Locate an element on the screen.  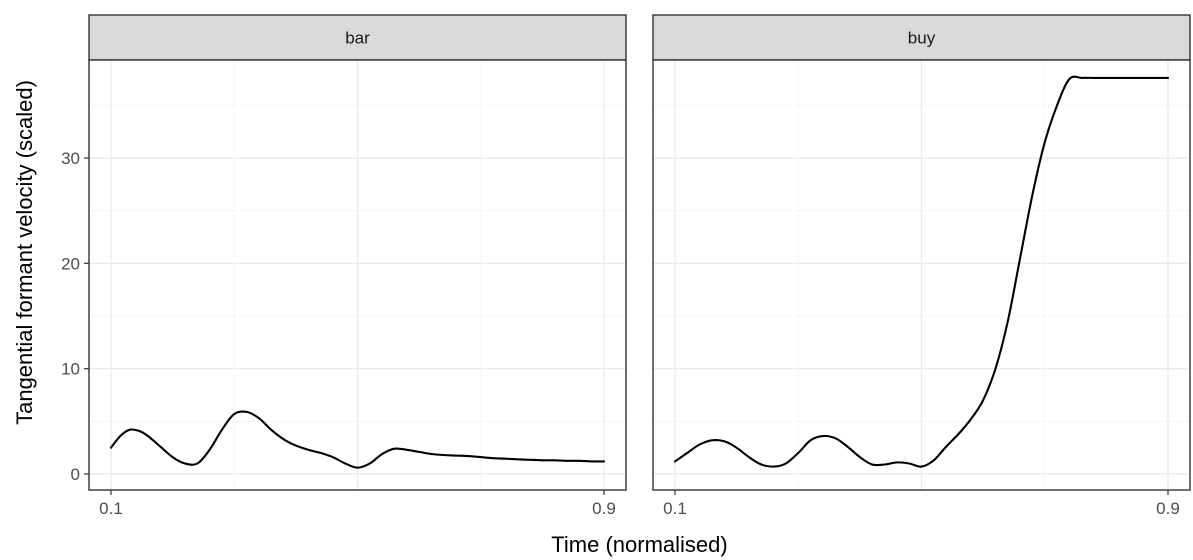
y-tick-label: 30 is located at coordinates (70, 158).